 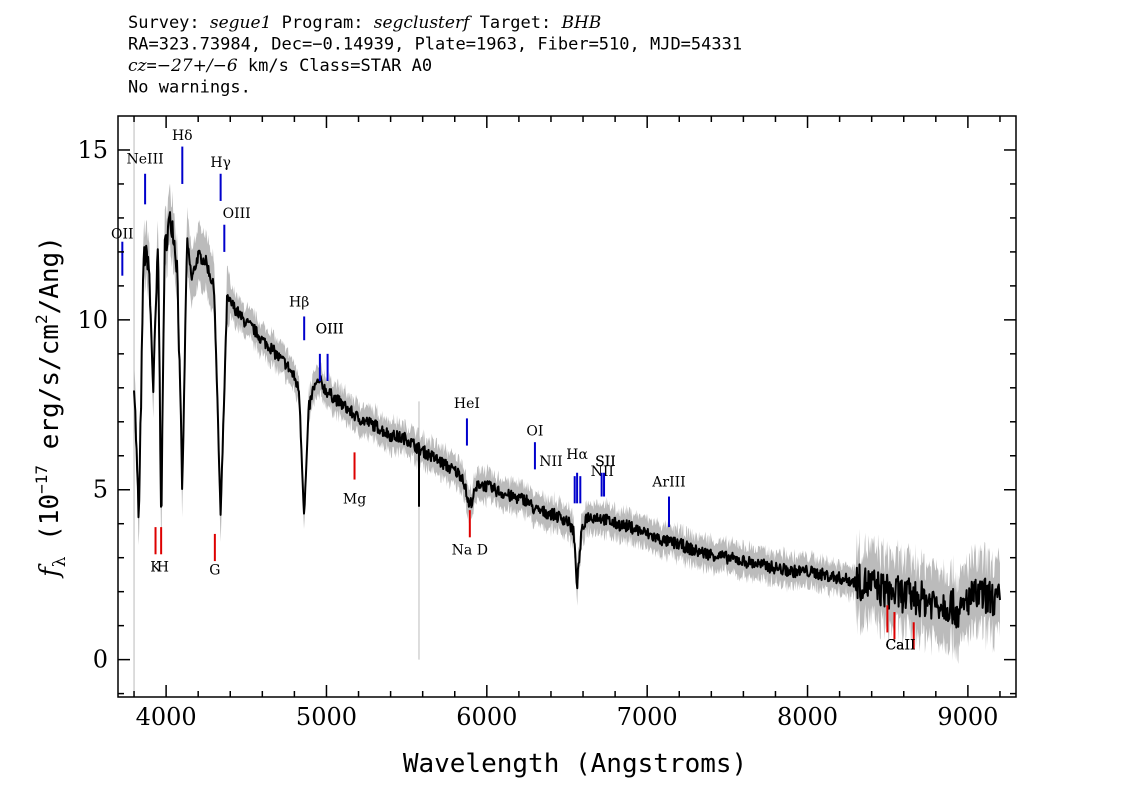 What do you see at coordinates (138, 66) in the screenshot?
I see `header-segment: cz` at bounding box center [138, 66].